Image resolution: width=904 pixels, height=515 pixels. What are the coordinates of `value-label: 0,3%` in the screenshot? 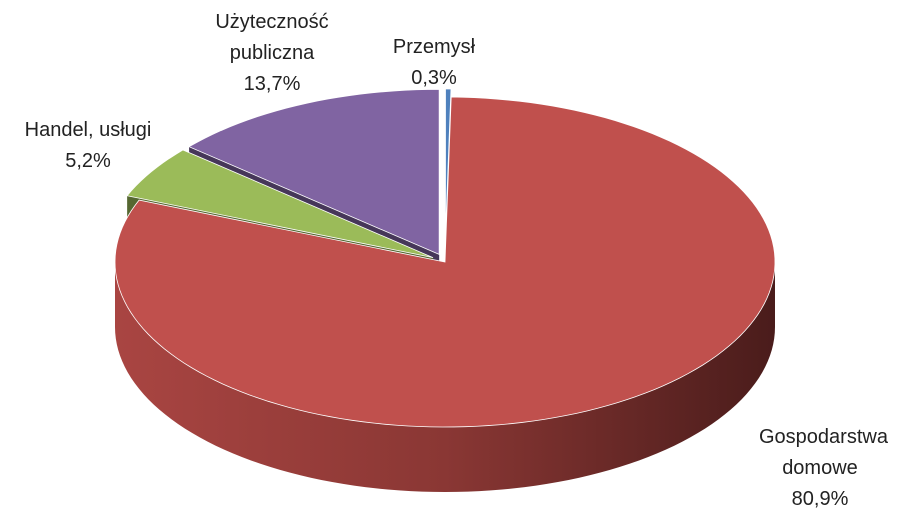 It's located at (434, 78).